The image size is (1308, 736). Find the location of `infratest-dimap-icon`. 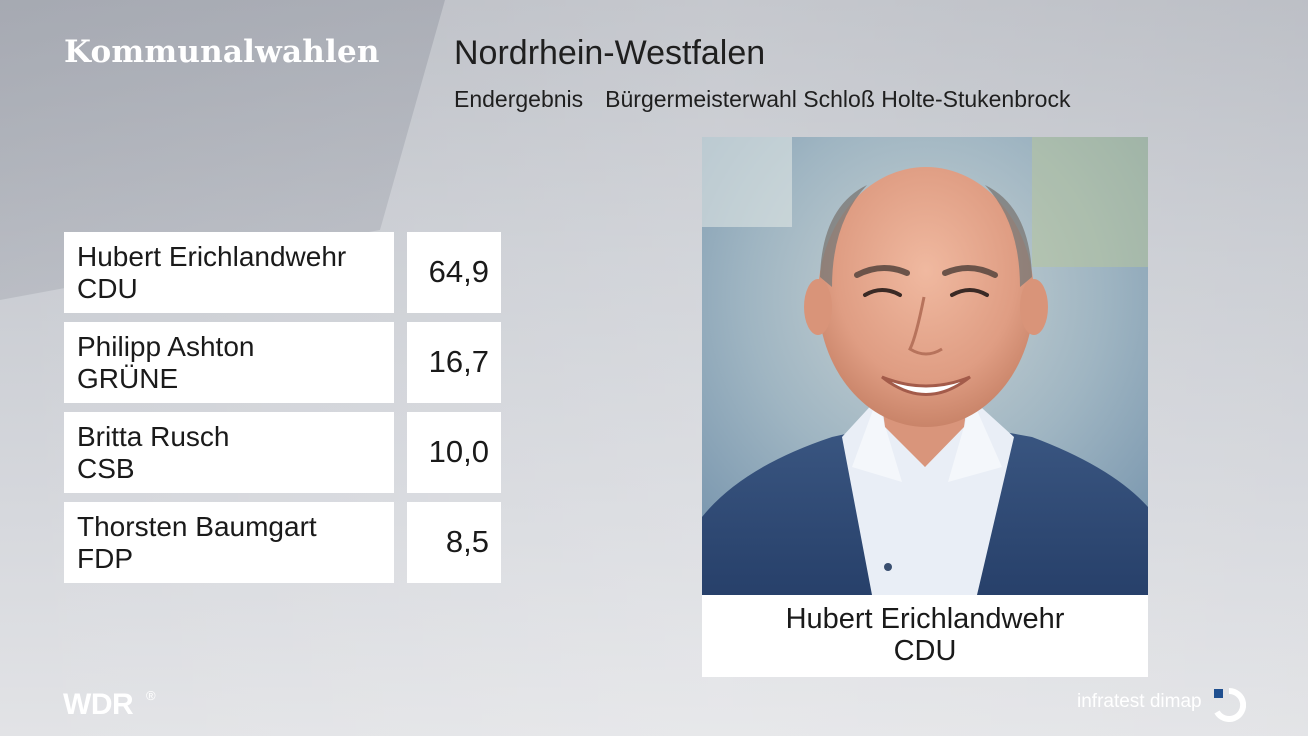

infratest-dimap-icon is located at coordinates (1230, 705).